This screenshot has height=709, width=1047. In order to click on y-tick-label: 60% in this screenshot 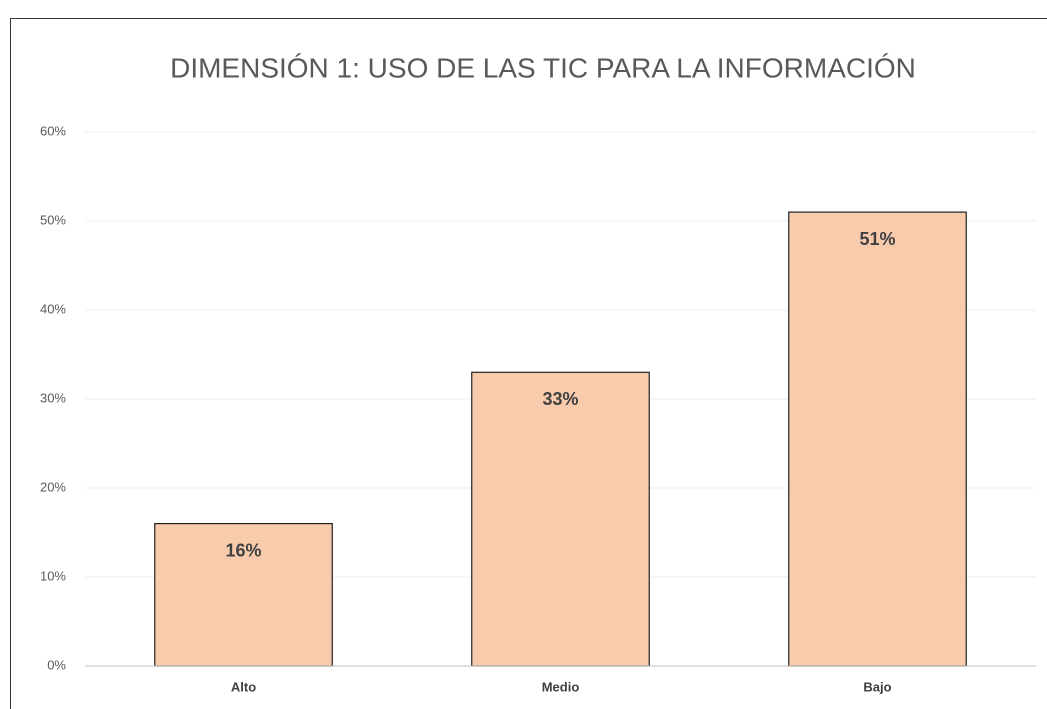, I will do `click(53, 130)`.